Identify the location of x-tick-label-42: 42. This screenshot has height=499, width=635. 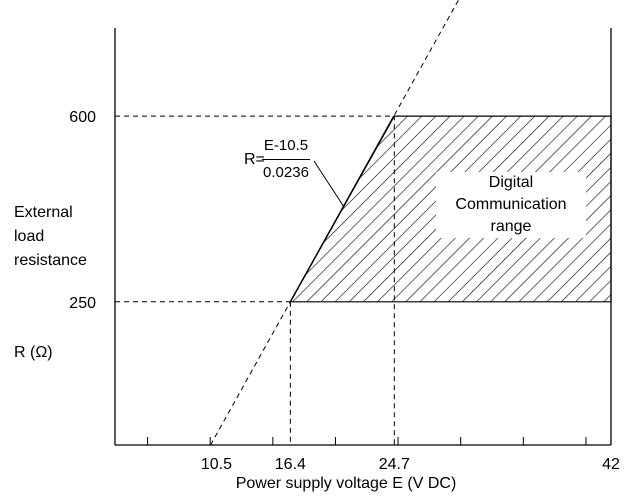
(611, 464).